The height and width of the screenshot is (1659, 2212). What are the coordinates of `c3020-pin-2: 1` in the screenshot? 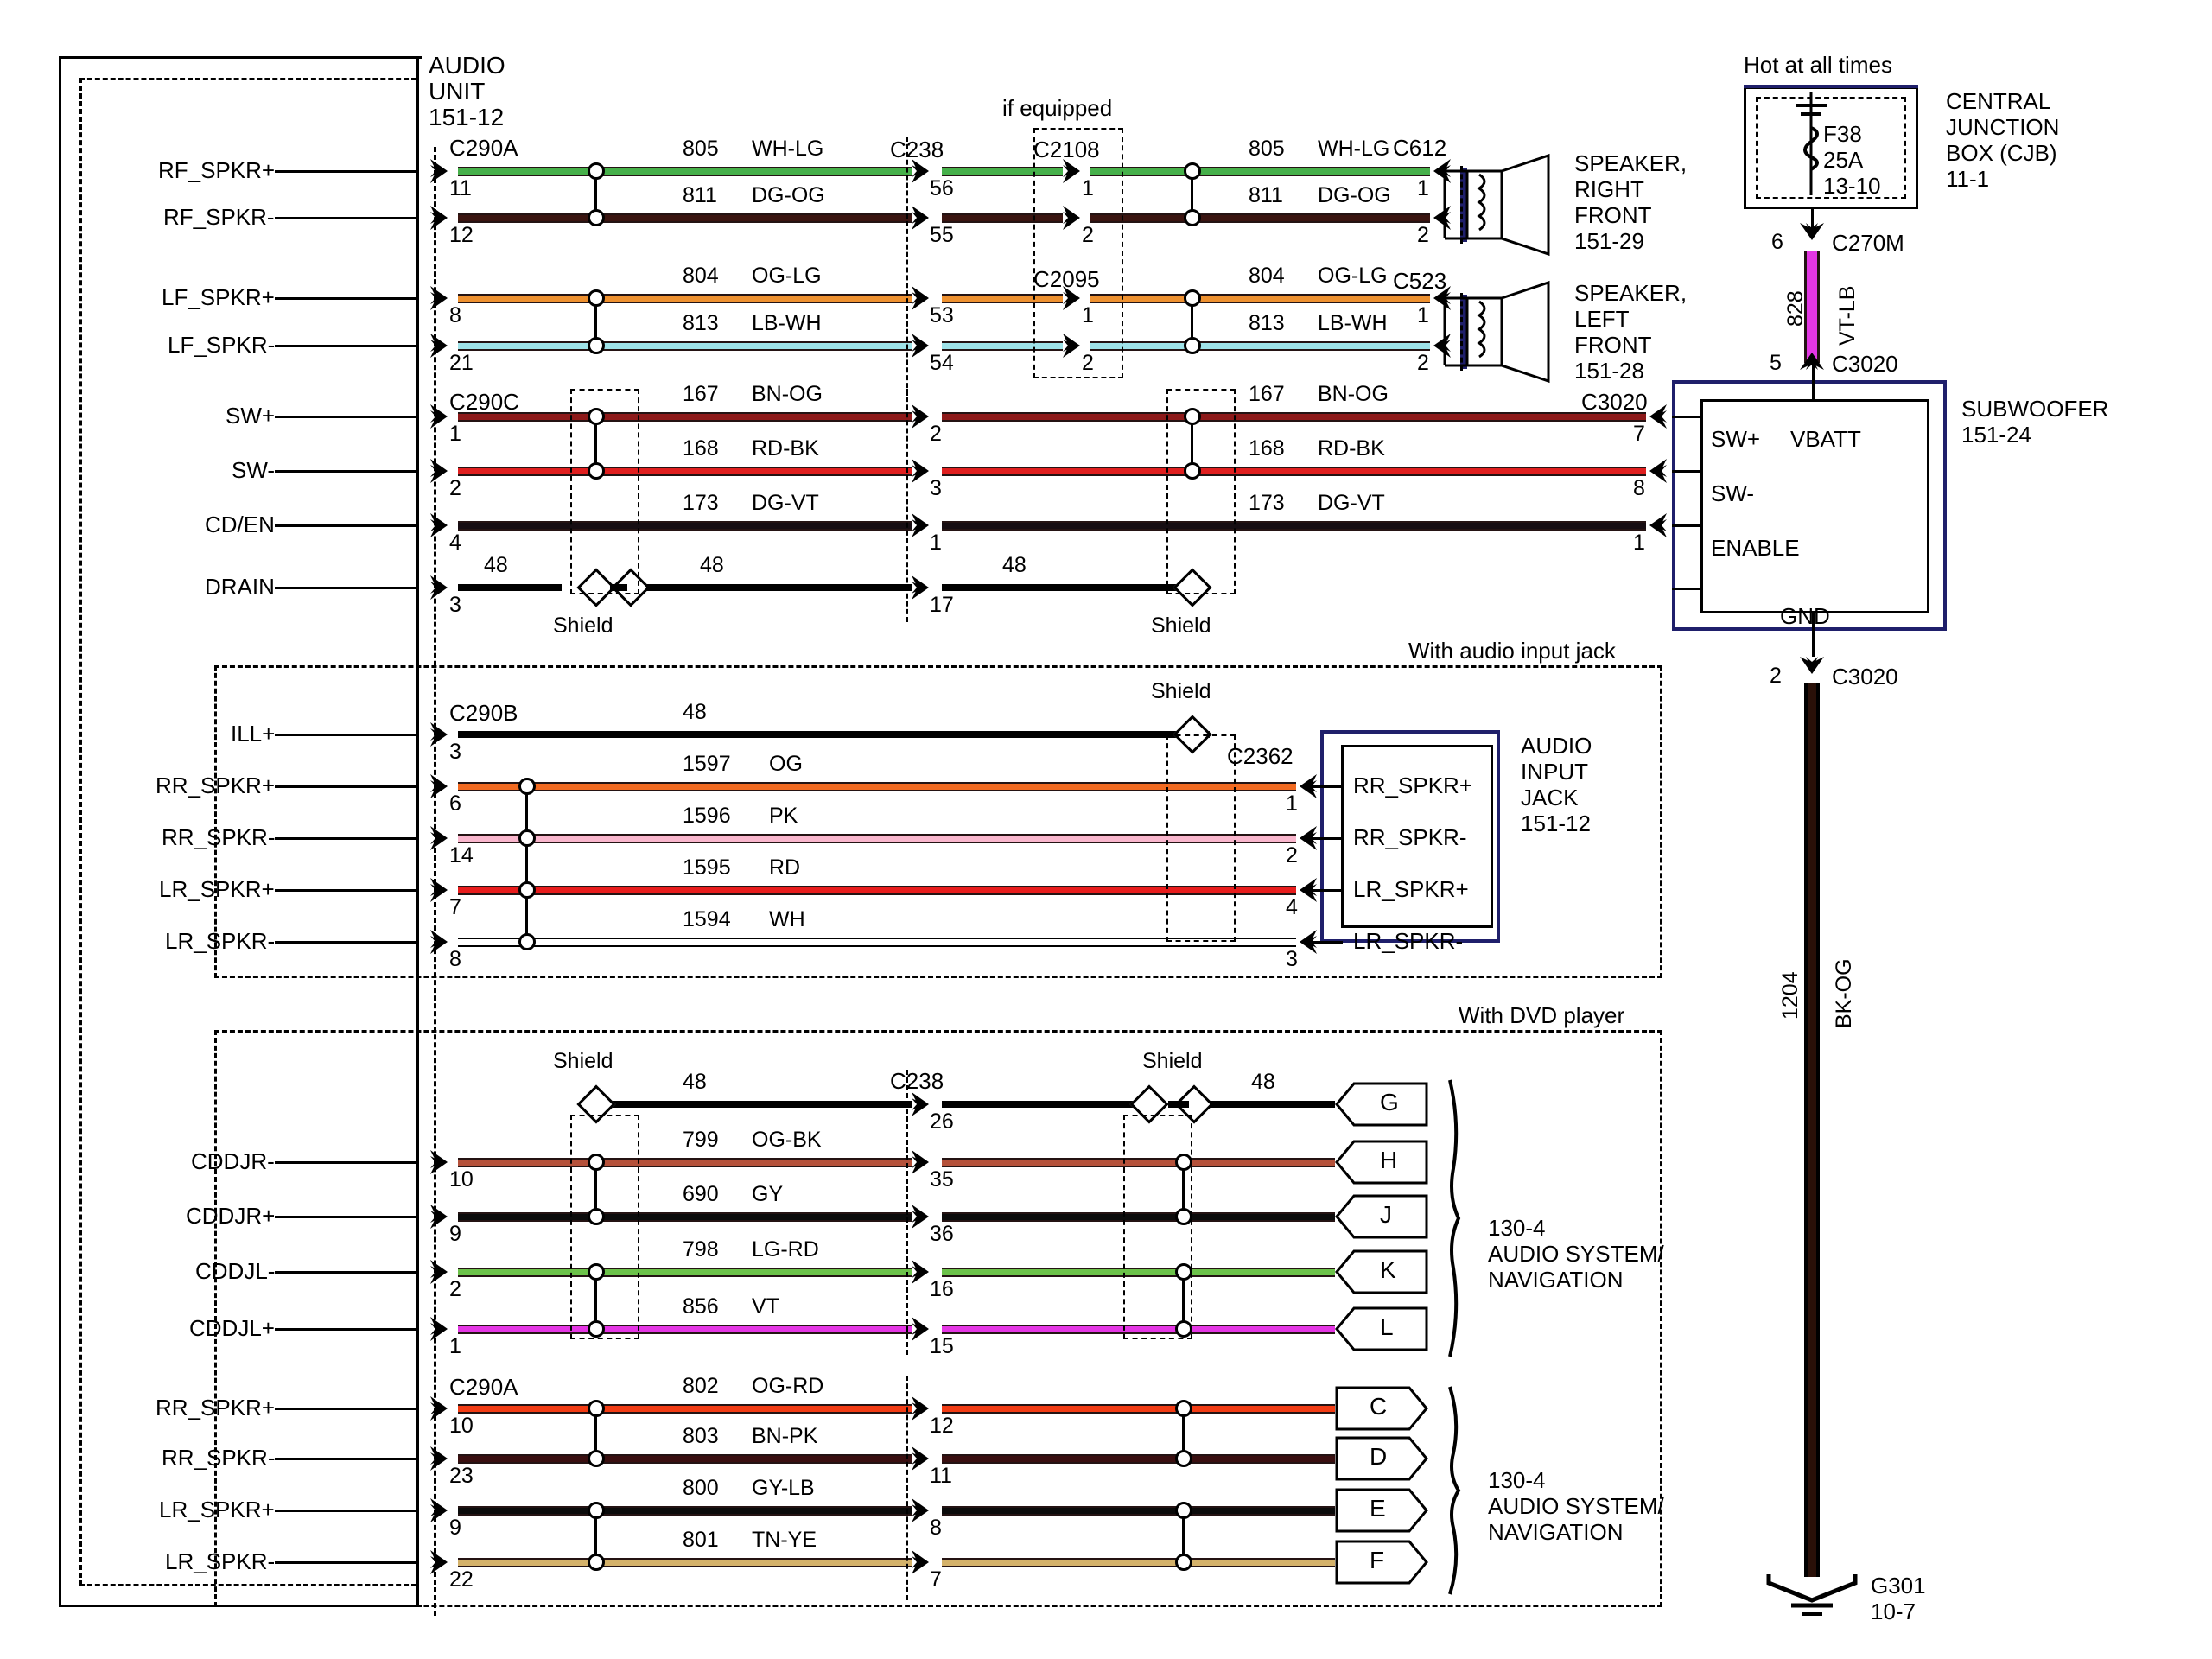 It's located at (1639, 543).